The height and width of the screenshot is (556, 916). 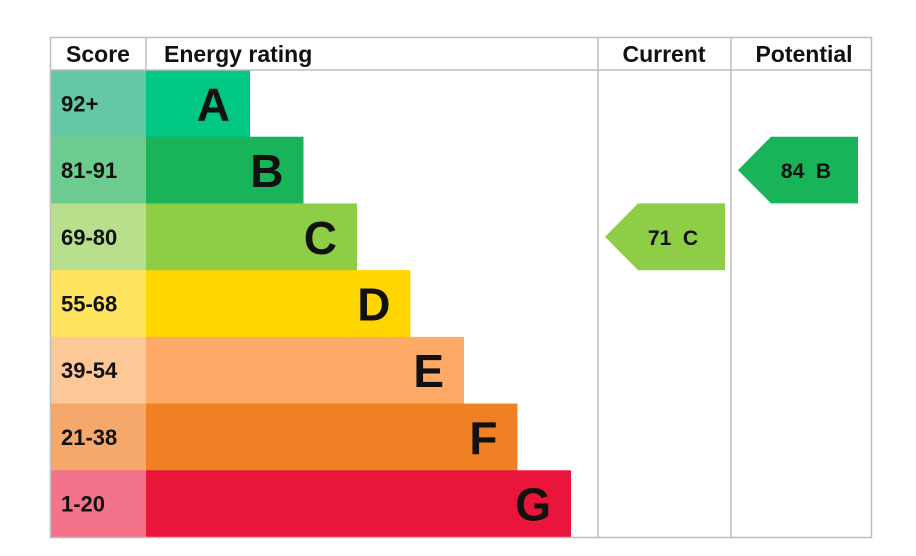 What do you see at coordinates (266, 171) in the screenshot?
I see `band-letter-B: B` at bounding box center [266, 171].